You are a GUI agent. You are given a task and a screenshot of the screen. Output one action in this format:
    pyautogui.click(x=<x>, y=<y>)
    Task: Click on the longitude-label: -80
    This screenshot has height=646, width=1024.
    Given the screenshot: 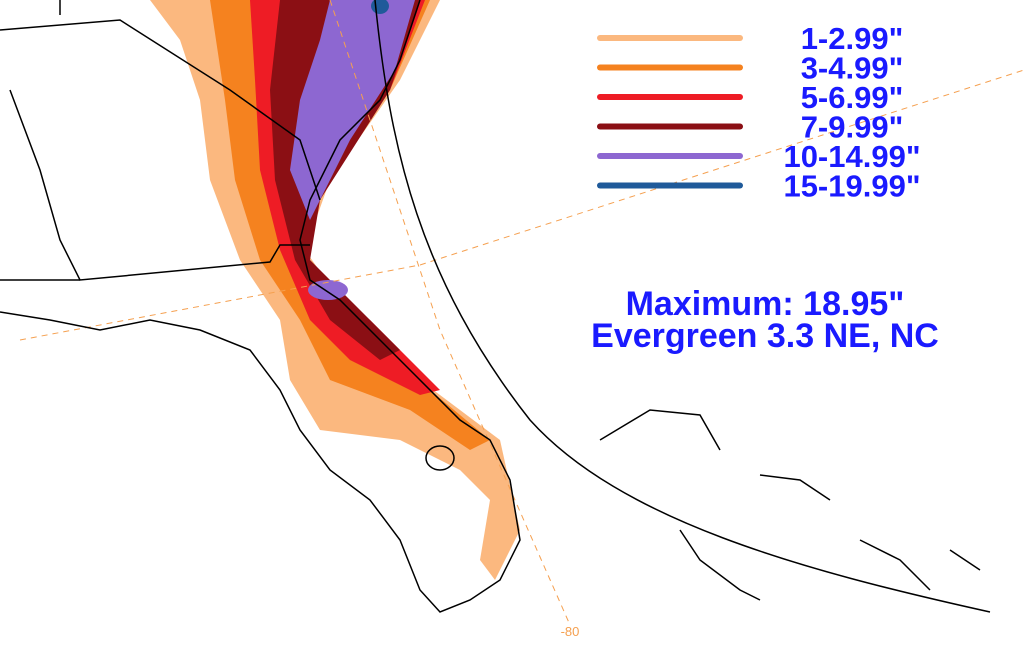 What is the action you would take?
    pyautogui.click(x=570, y=631)
    